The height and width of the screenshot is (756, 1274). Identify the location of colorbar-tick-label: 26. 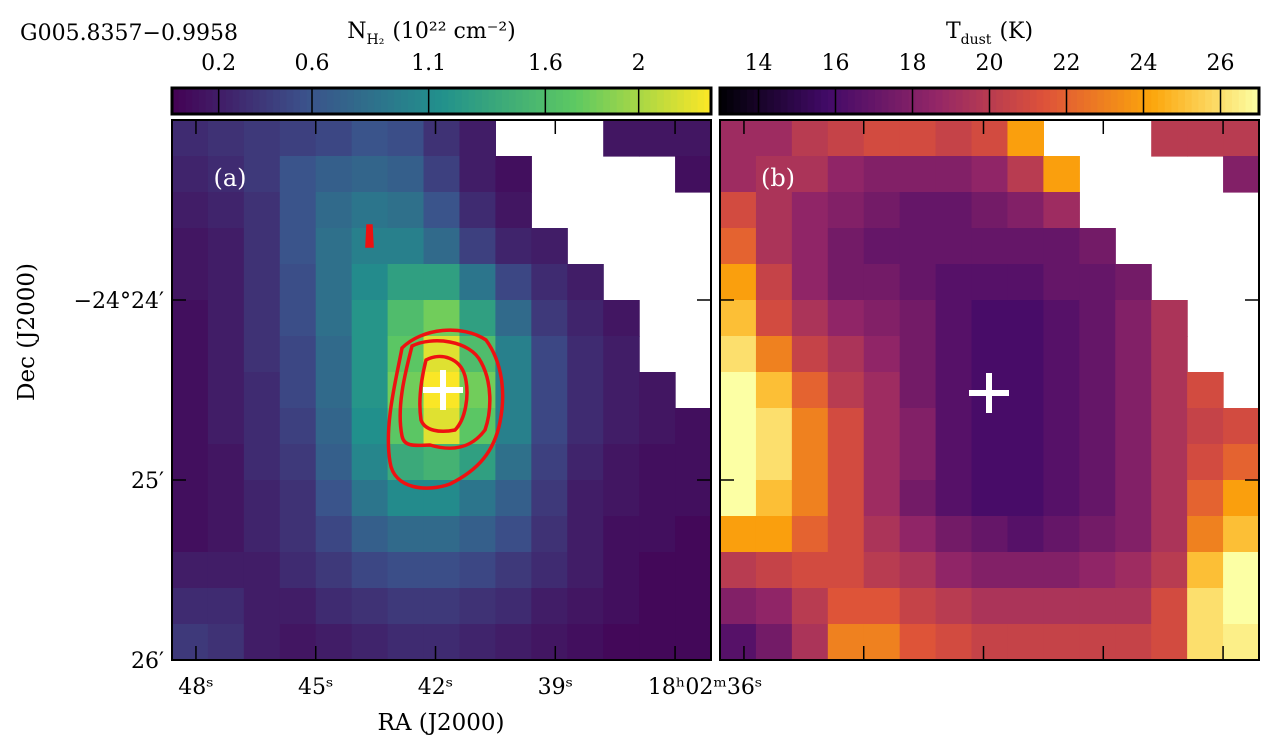
(1221, 63).